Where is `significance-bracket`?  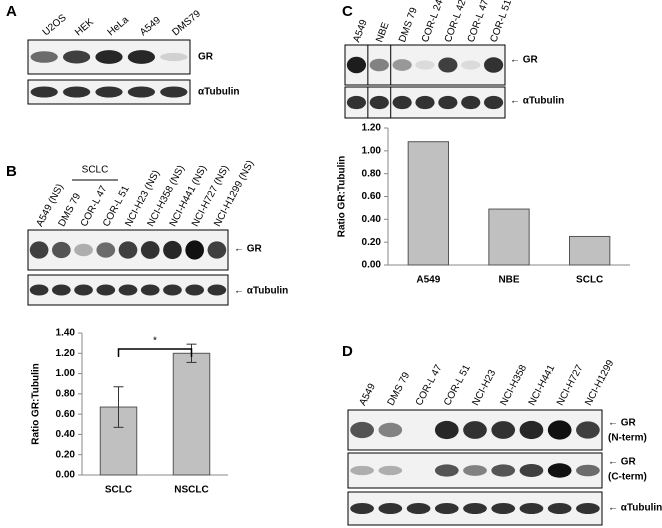 significance-bracket is located at coordinates (155, 352).